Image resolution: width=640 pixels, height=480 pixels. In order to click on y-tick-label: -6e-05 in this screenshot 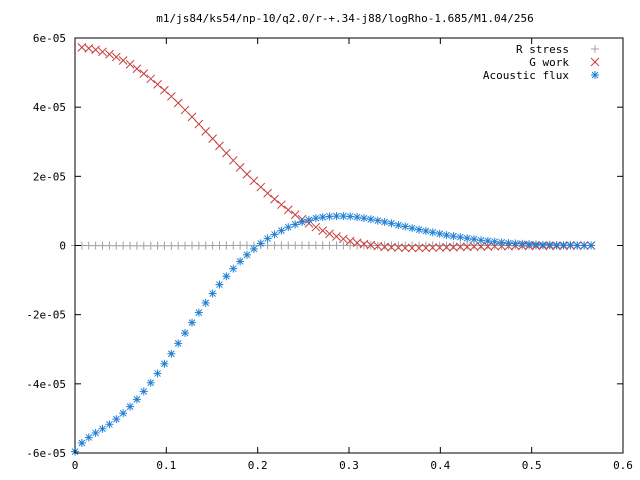, I will do `click(46, 453)`.